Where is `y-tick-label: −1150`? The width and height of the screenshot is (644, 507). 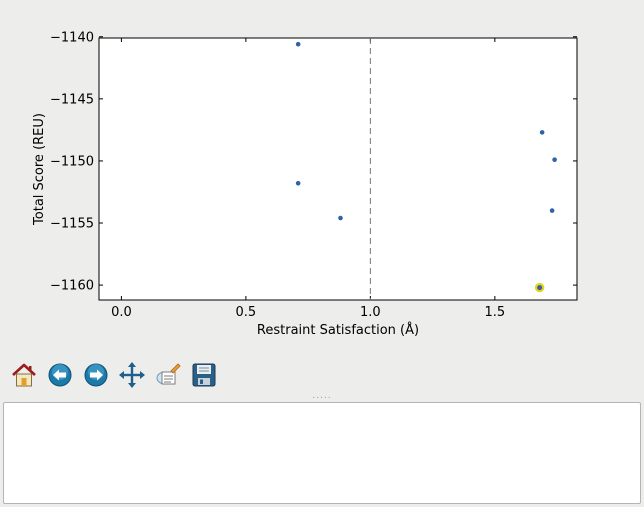 y-tick-label: −1150 is located at coordinates (72, 161).